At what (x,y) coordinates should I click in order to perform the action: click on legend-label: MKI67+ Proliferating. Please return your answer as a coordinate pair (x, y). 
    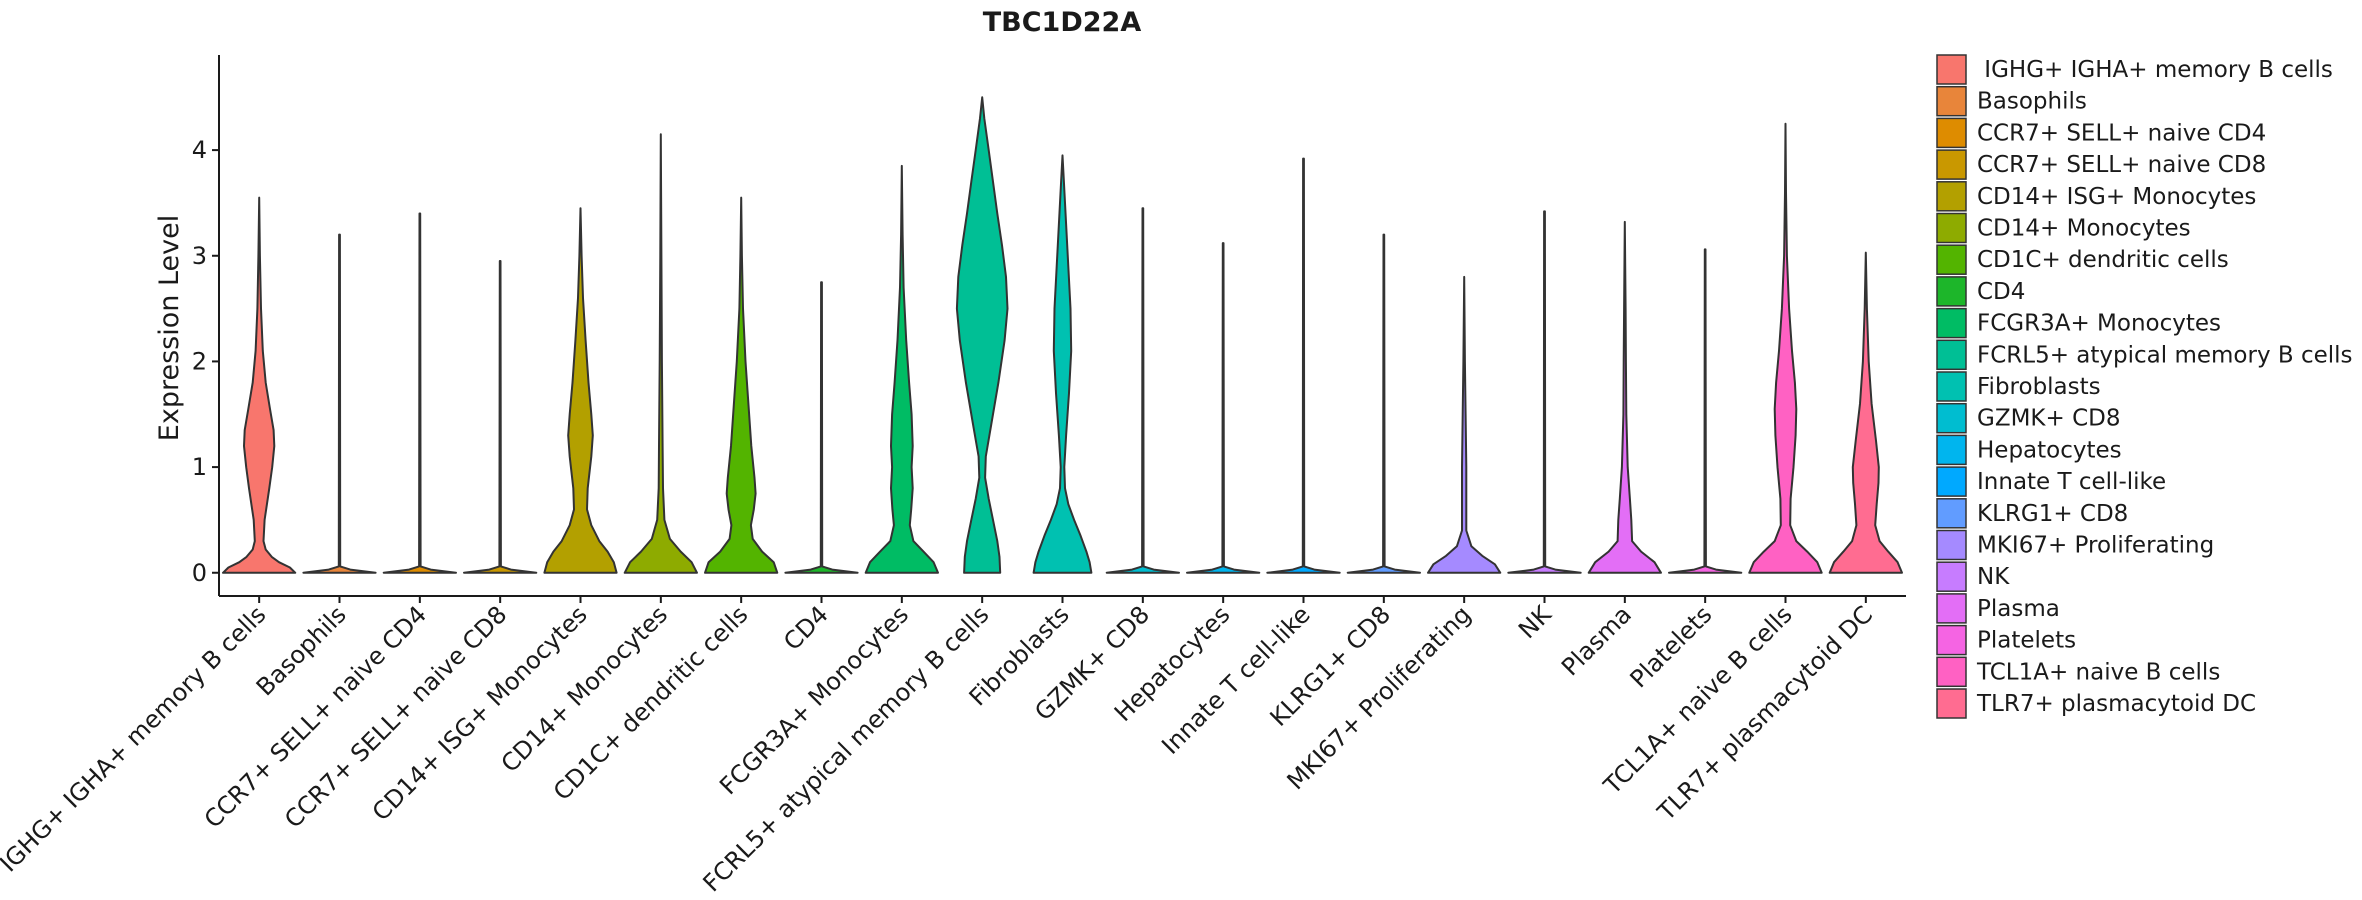
    Looking at the image, I should click on (2095, 546).